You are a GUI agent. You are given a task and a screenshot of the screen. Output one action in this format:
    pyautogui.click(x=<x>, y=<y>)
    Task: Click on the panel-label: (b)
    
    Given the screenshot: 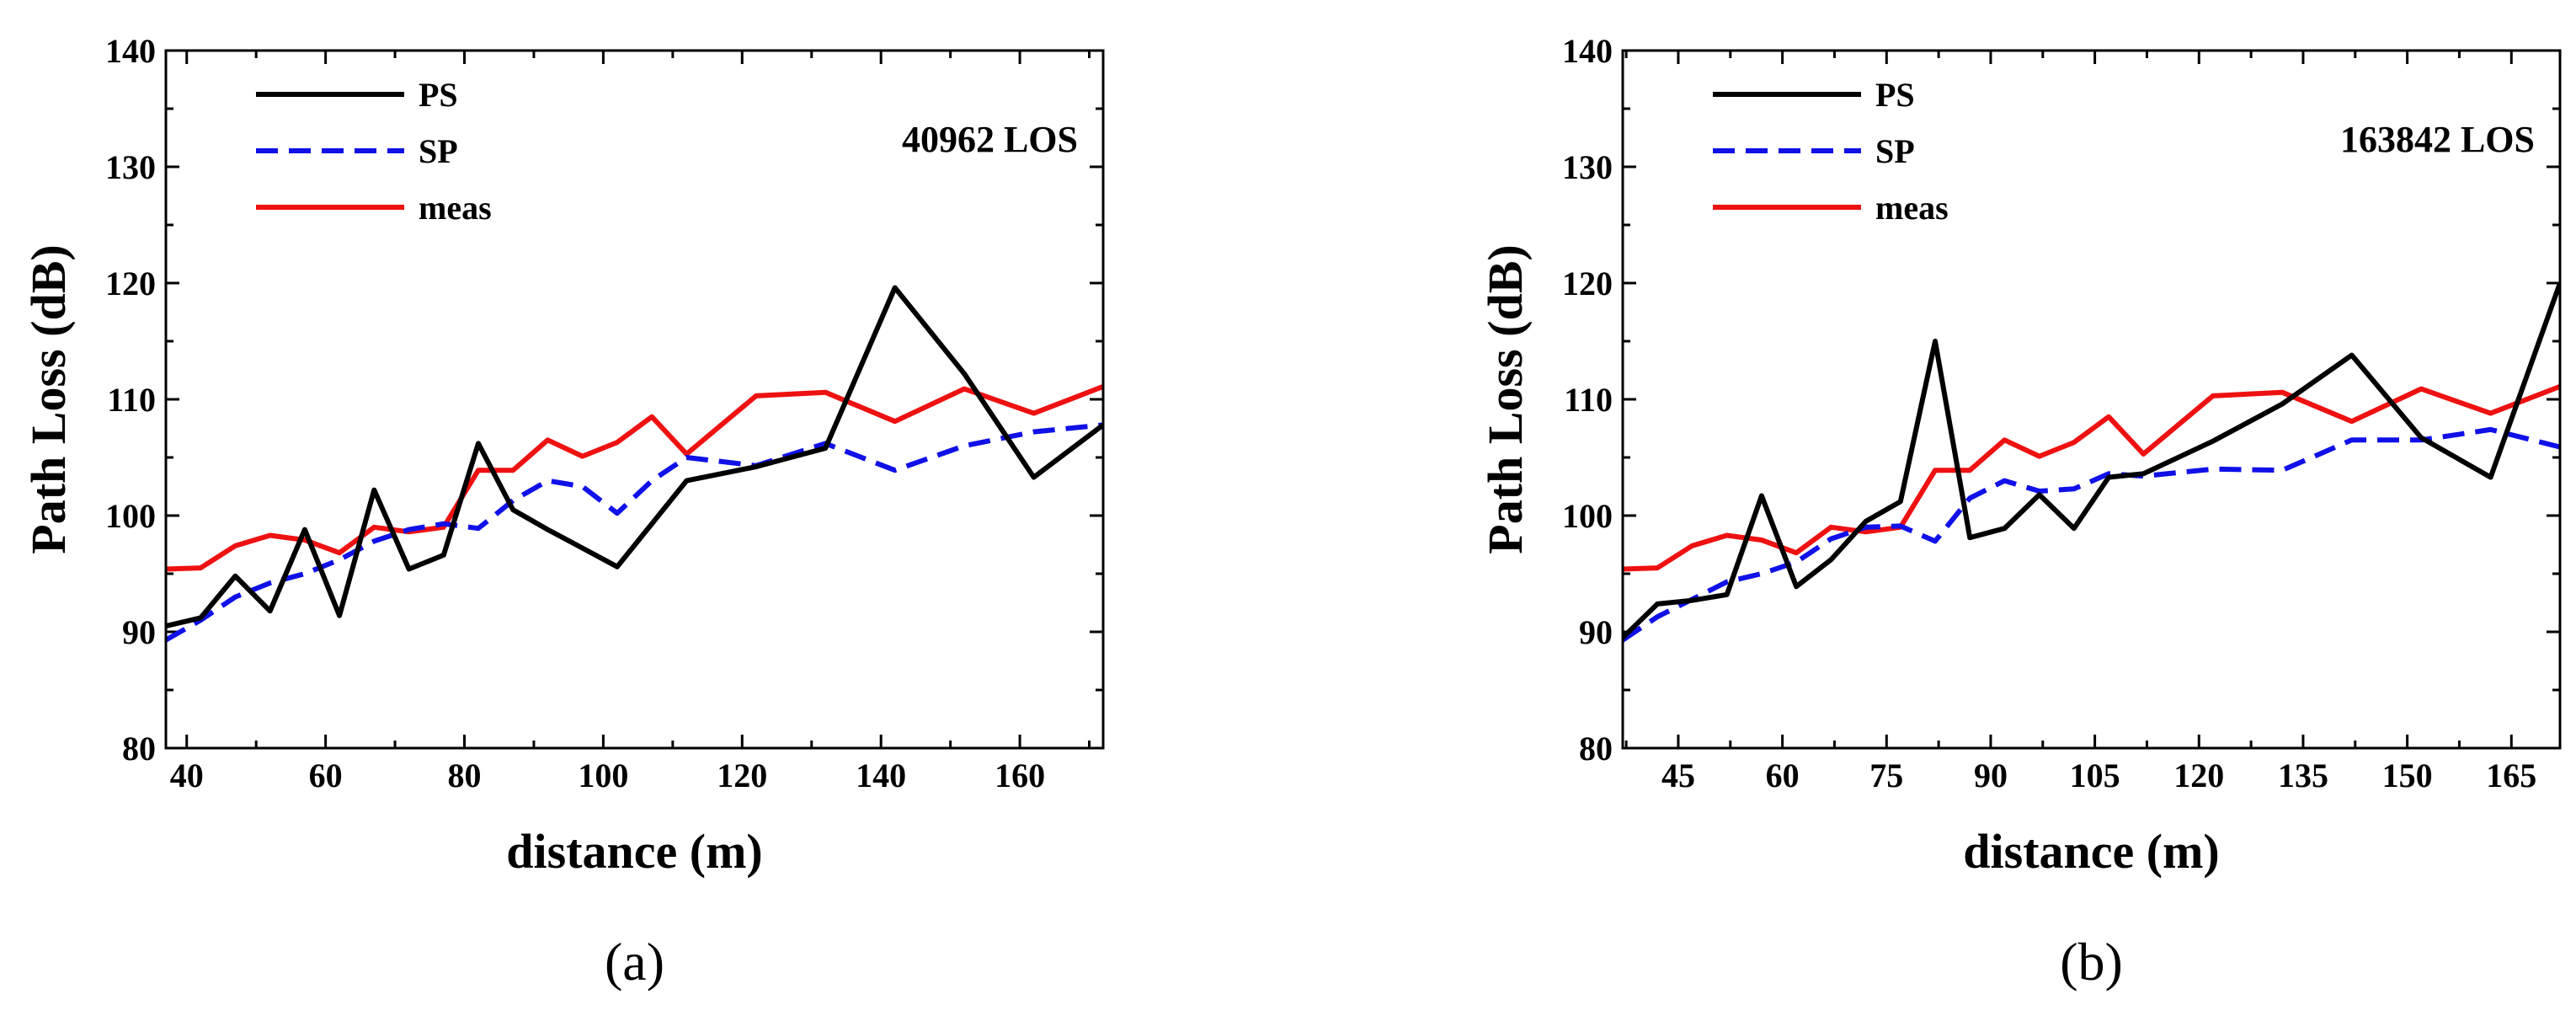 What is the action you would take?
    pyautogui.click(x=2091, y=962)
    